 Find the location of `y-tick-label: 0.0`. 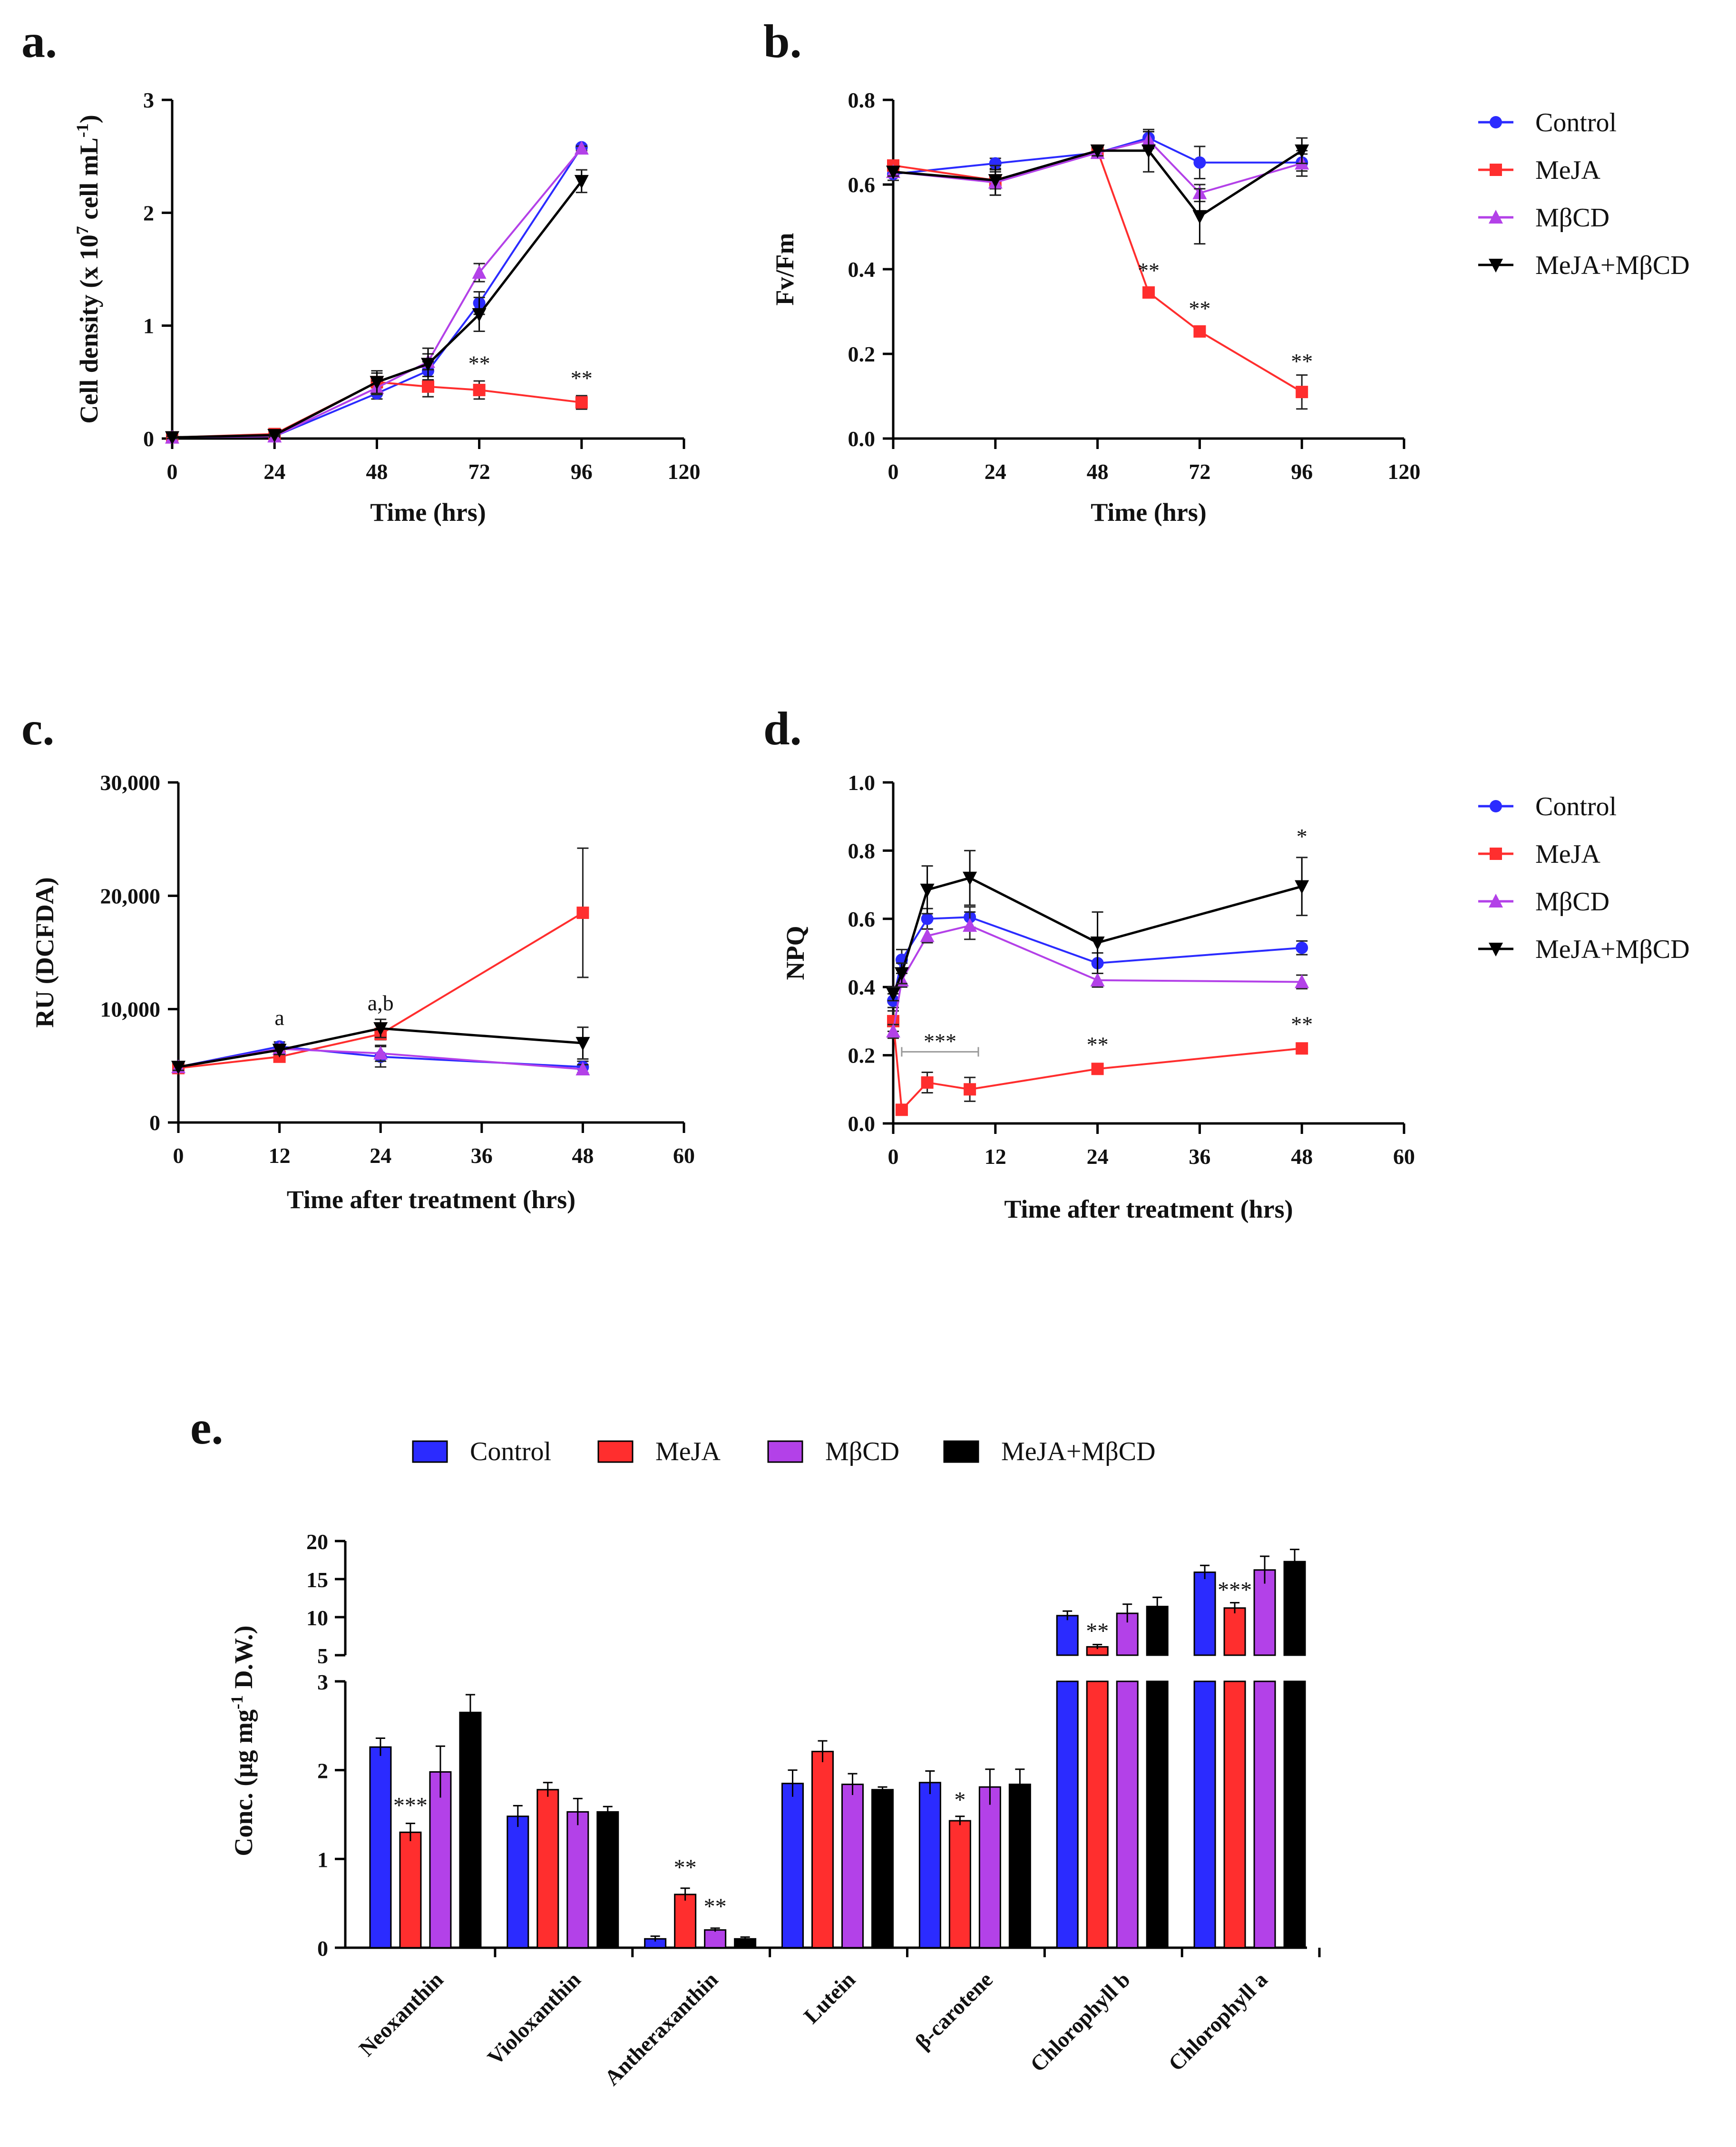

y-tick-label: 0.0 is located at coordinates (862, 439).